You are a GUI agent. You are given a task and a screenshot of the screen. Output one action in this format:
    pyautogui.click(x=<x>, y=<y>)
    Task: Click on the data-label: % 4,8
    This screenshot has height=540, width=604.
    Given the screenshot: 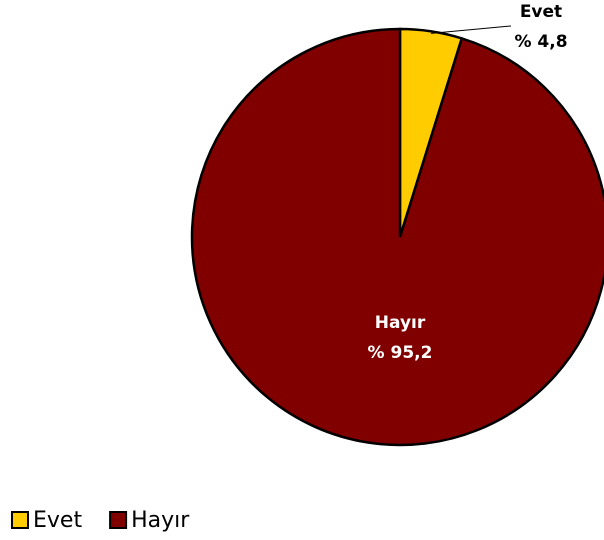 What is the action you would take?
    pyautogui.click(x=540, y=42)
    